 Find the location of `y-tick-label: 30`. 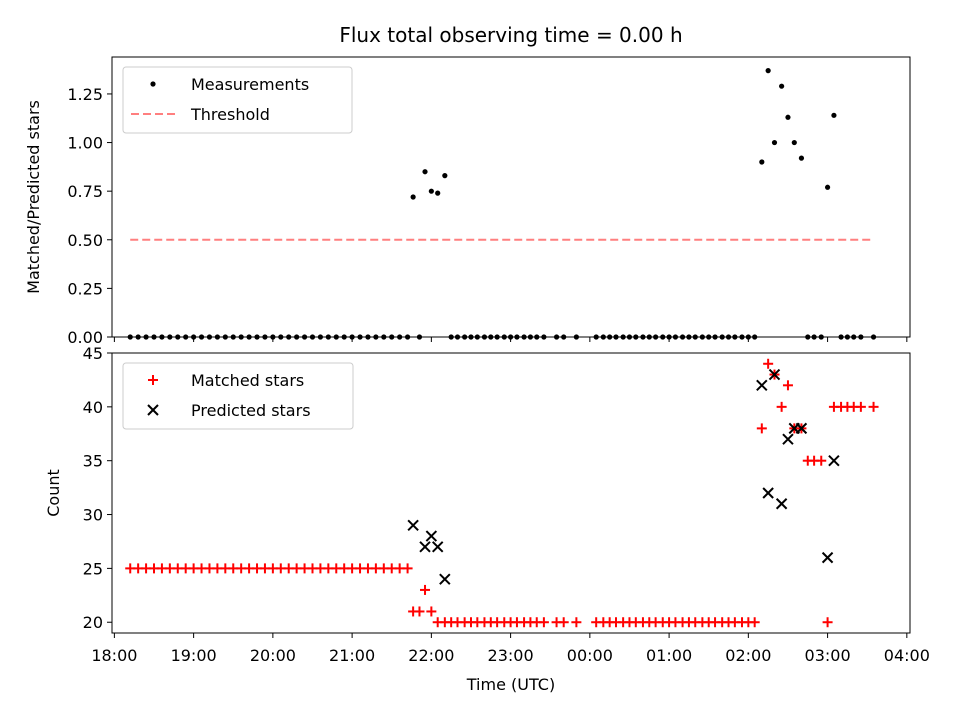

y-tick-label: 30 is located at coordinates (93, 515).